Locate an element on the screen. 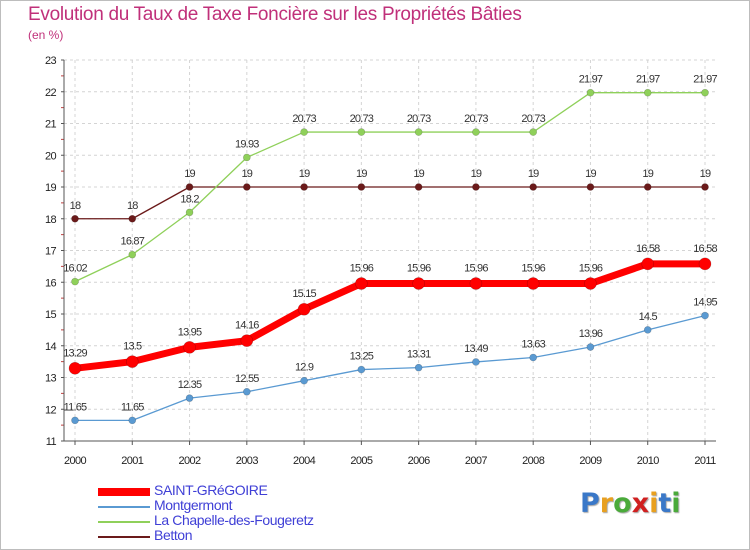  legend-swatch is located at coordinates (124, 537).